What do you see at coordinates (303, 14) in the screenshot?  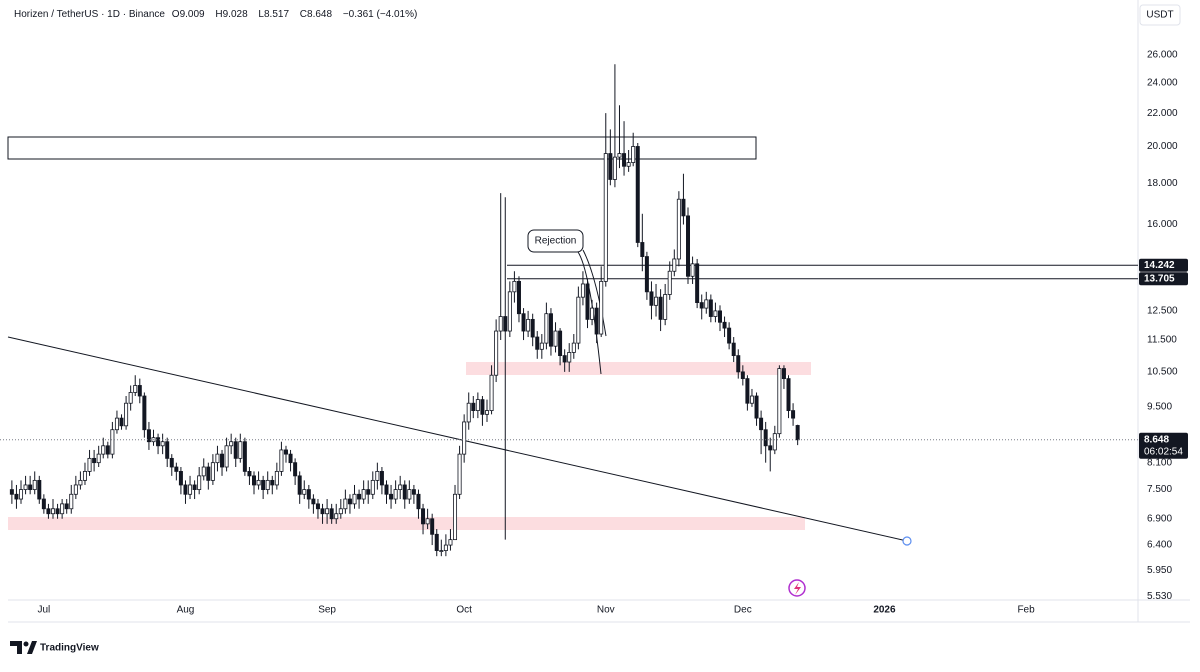 I see `ohlc-key: C` at bounding box center [303, 14].